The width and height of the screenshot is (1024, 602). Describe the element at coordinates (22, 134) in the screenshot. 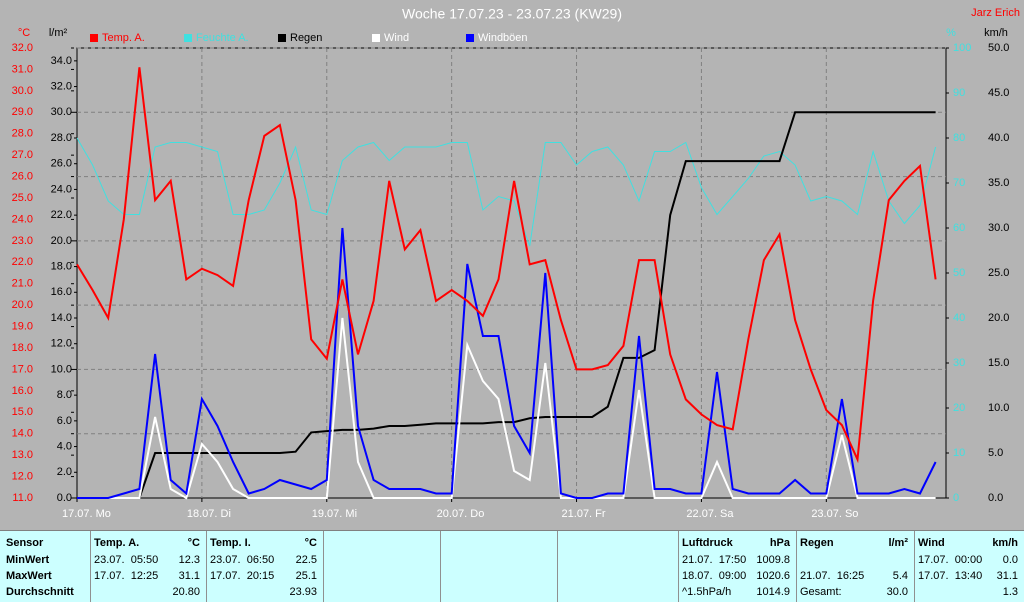

I see `tick-label: 28.0` at that location.